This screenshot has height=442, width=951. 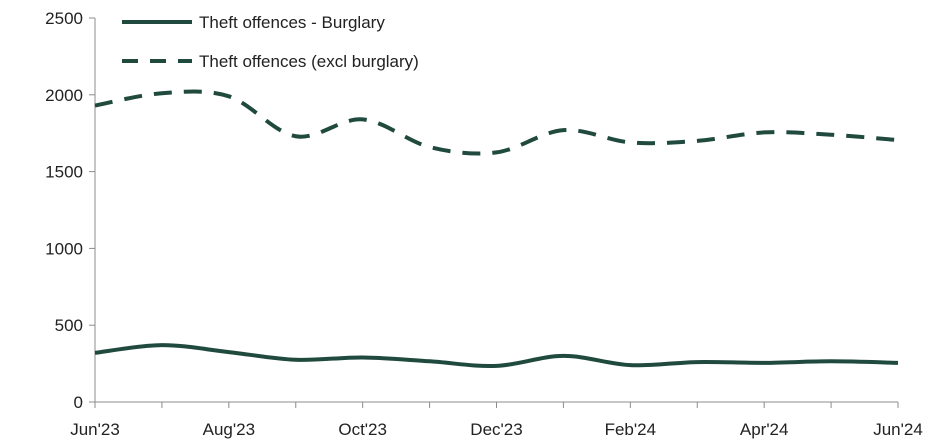 I want to click on x-tick-label: Jun'23, so click(x=95, y=429).